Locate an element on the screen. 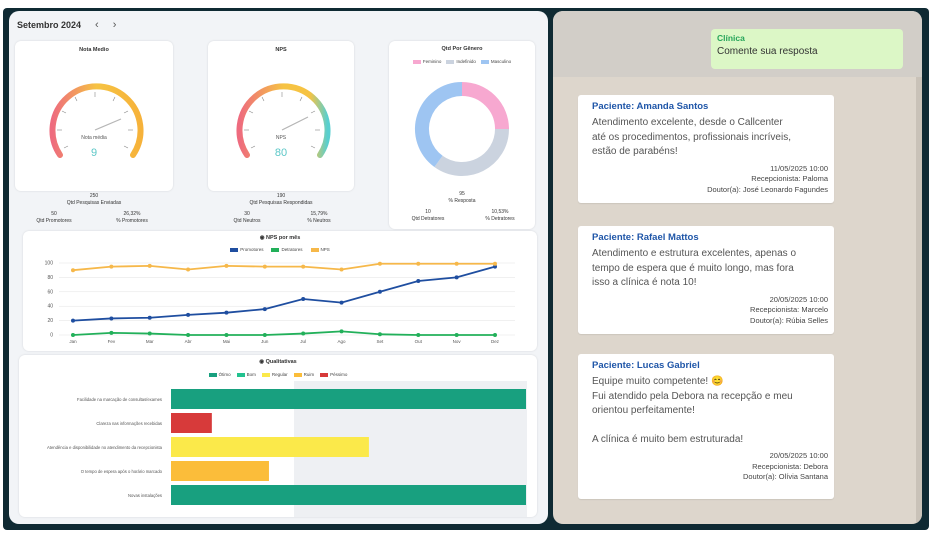 Image resolution: width=932 pixels, height=534 pixels. nota-media-total-label: Qtd Pesquisas Enviadas is located at coordinates (94, 203).